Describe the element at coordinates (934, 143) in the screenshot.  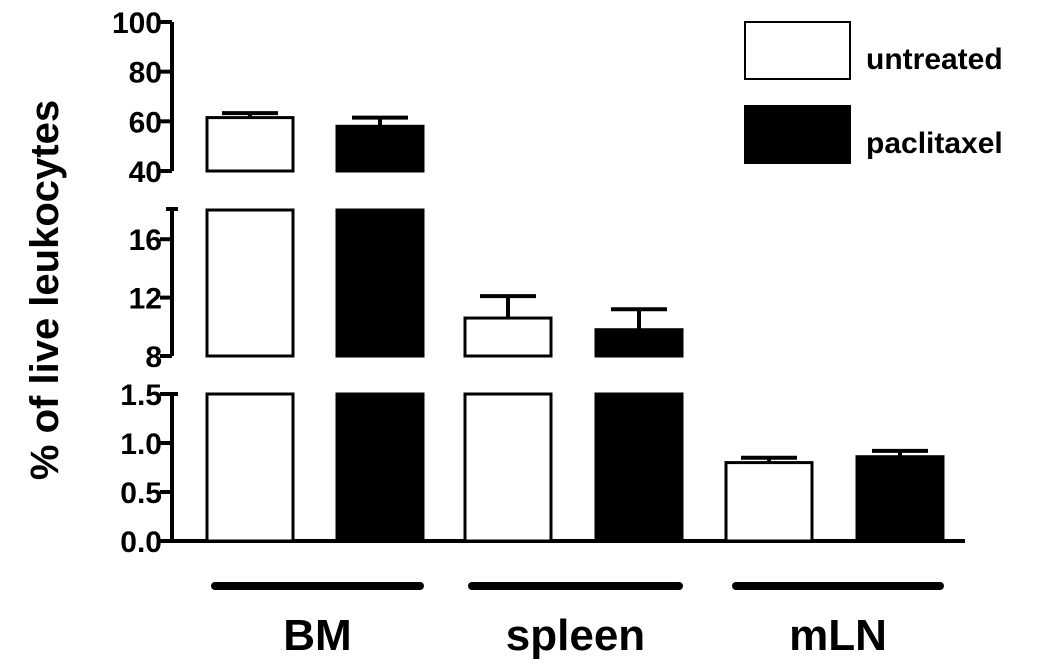
I see `legend-label-paclitaxel: paclitaxel` at that location.